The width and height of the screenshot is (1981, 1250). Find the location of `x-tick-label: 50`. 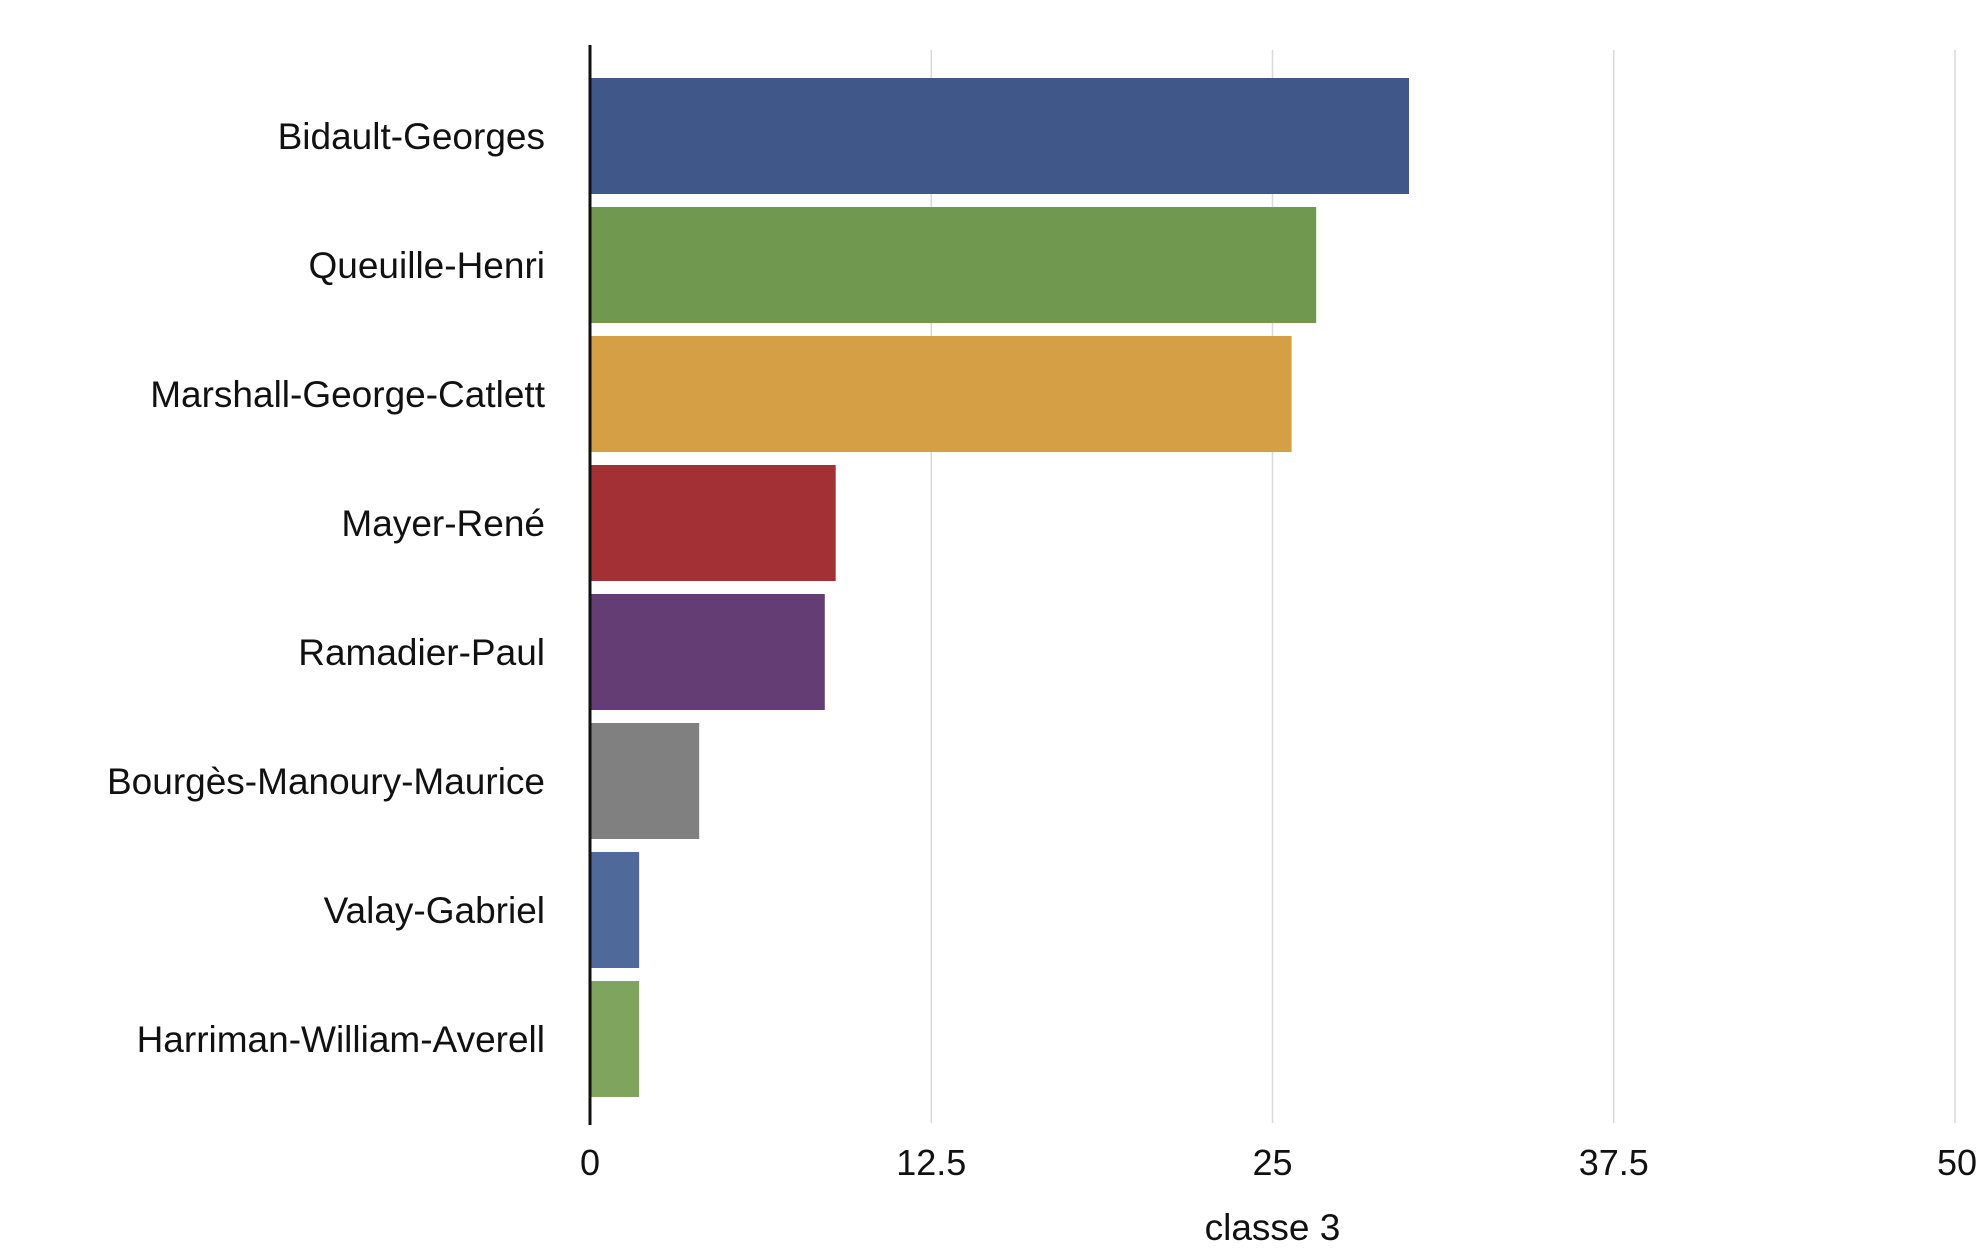

x-tick-label: 50 is located at coordinates (1957, 1162).